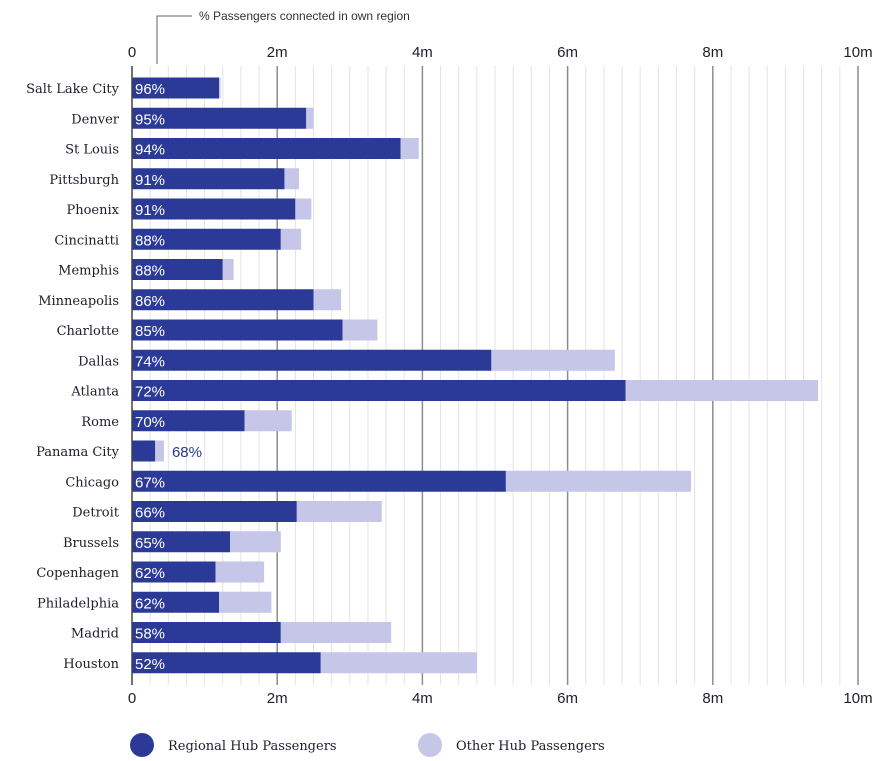  What do you see at coordinates (142, 745) in the screenshot?
I see `legend-swatch-regional` at bounding box center [142, 745].